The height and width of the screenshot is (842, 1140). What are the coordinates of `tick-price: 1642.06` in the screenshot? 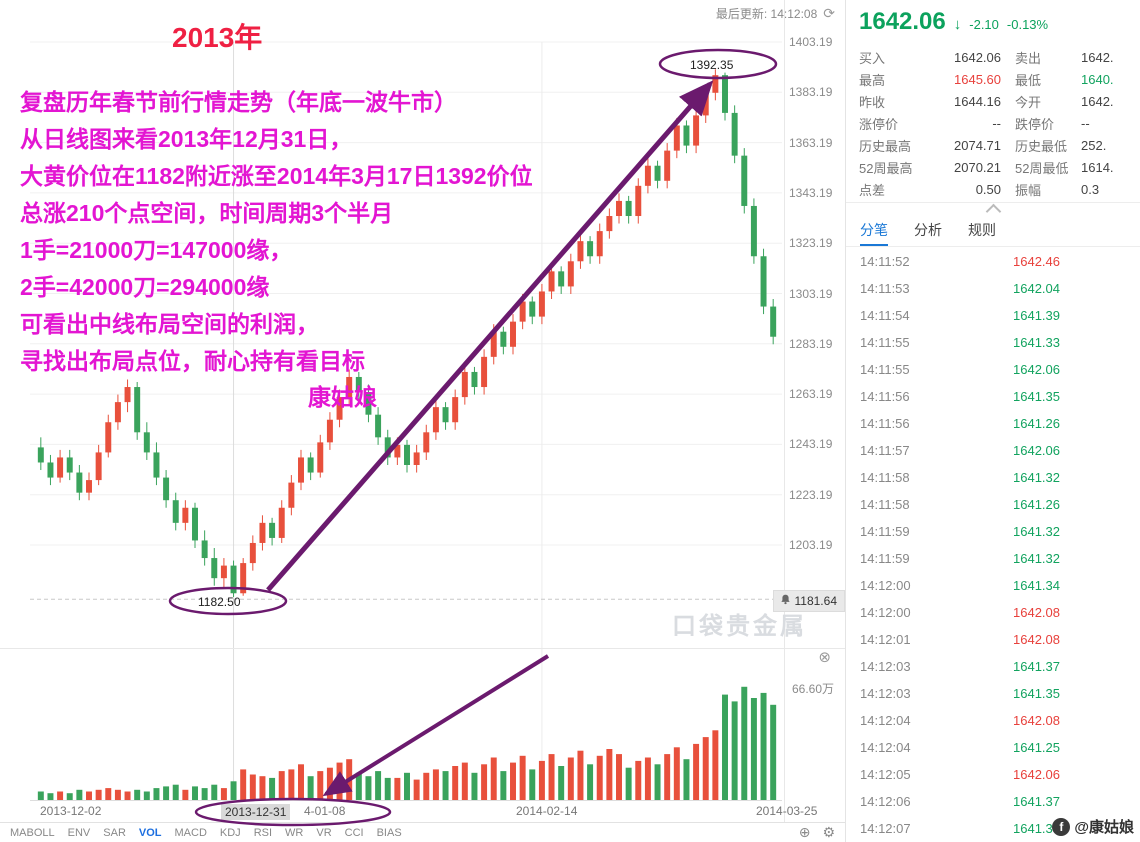 It's located at (1036, 369).